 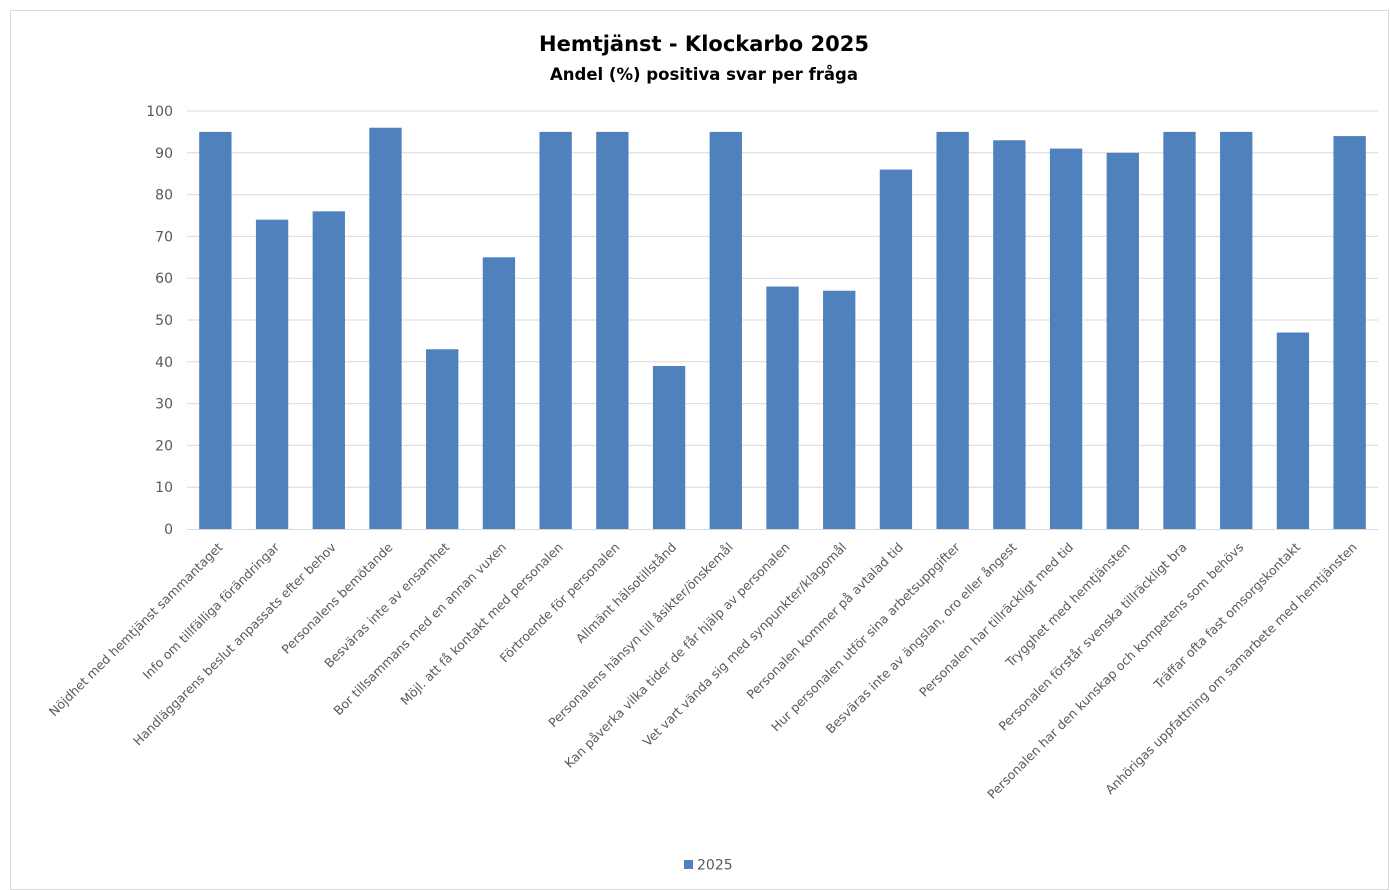 What do you see at coordinates (715, 866) in the screenshot?
I see `legend-label-2025: 2025` at bounding box center [715, 866].